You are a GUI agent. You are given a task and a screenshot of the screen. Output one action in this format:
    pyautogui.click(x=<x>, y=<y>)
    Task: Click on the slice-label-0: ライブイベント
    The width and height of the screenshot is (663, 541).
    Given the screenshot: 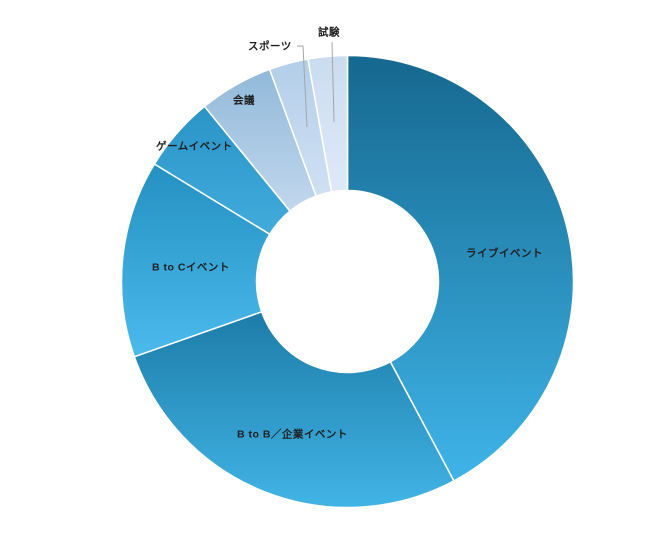 What is the action you would take?
    pyautogui.click(x=504, y=253)
    